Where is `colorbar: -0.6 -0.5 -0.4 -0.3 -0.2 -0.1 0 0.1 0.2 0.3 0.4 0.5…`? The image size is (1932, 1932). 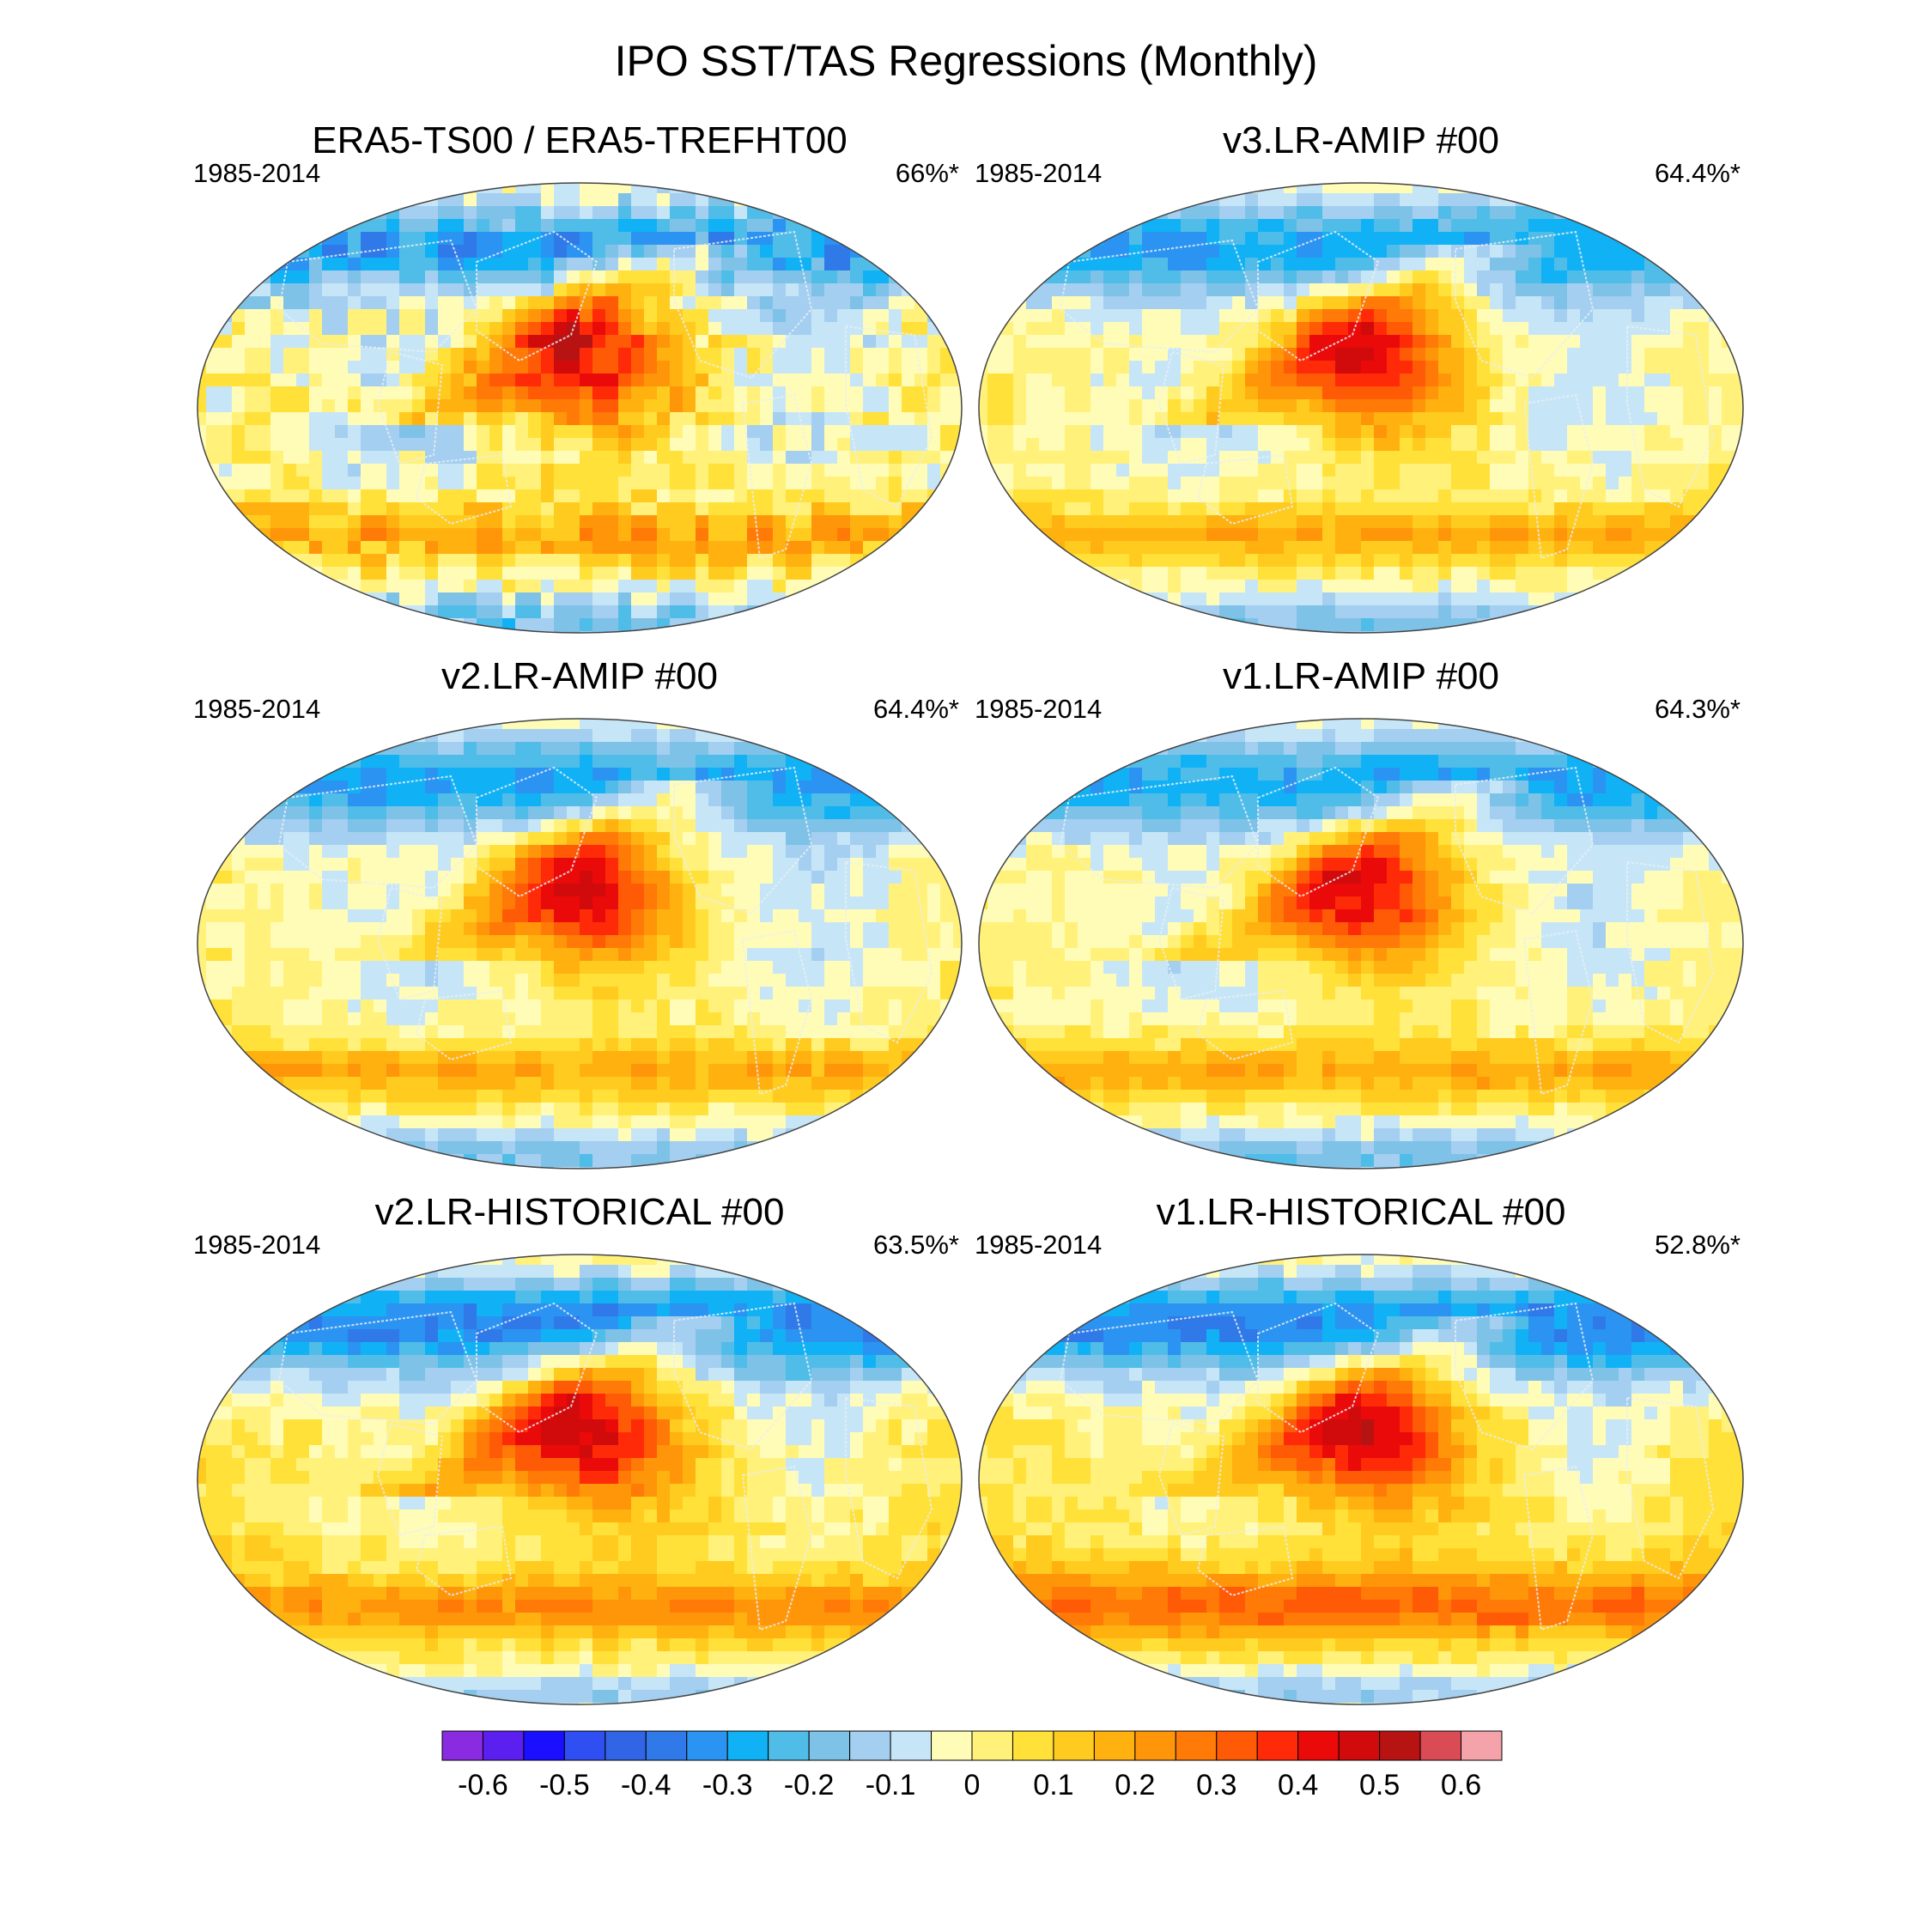 colorbar: -0.6 -0.5 -0.4 -0.3 -0.2 -0.1 0 0.1 0.2 0.3 0.4 0.5… is located at coordinates (972, 1765).